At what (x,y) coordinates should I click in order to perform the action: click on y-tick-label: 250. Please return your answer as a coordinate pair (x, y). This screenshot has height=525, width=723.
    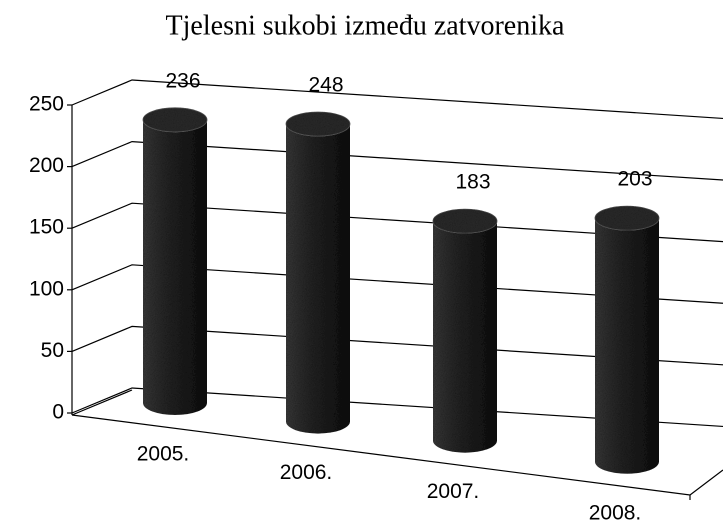
    Looking at the image, I should click on (46, 104).